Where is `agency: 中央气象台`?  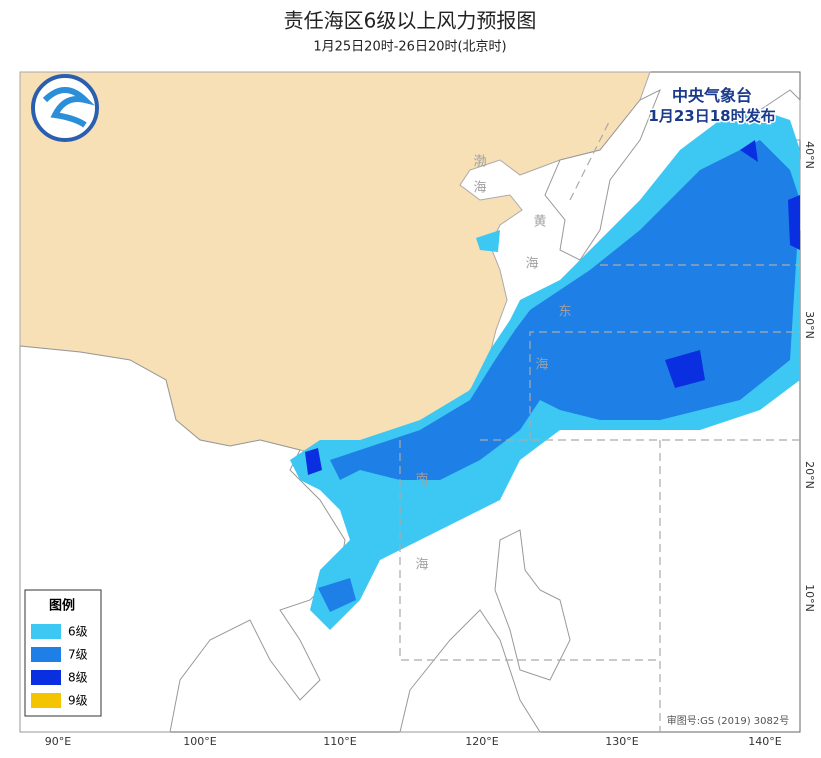
agency: 中央气象台 is located at coordinates (712, 95).